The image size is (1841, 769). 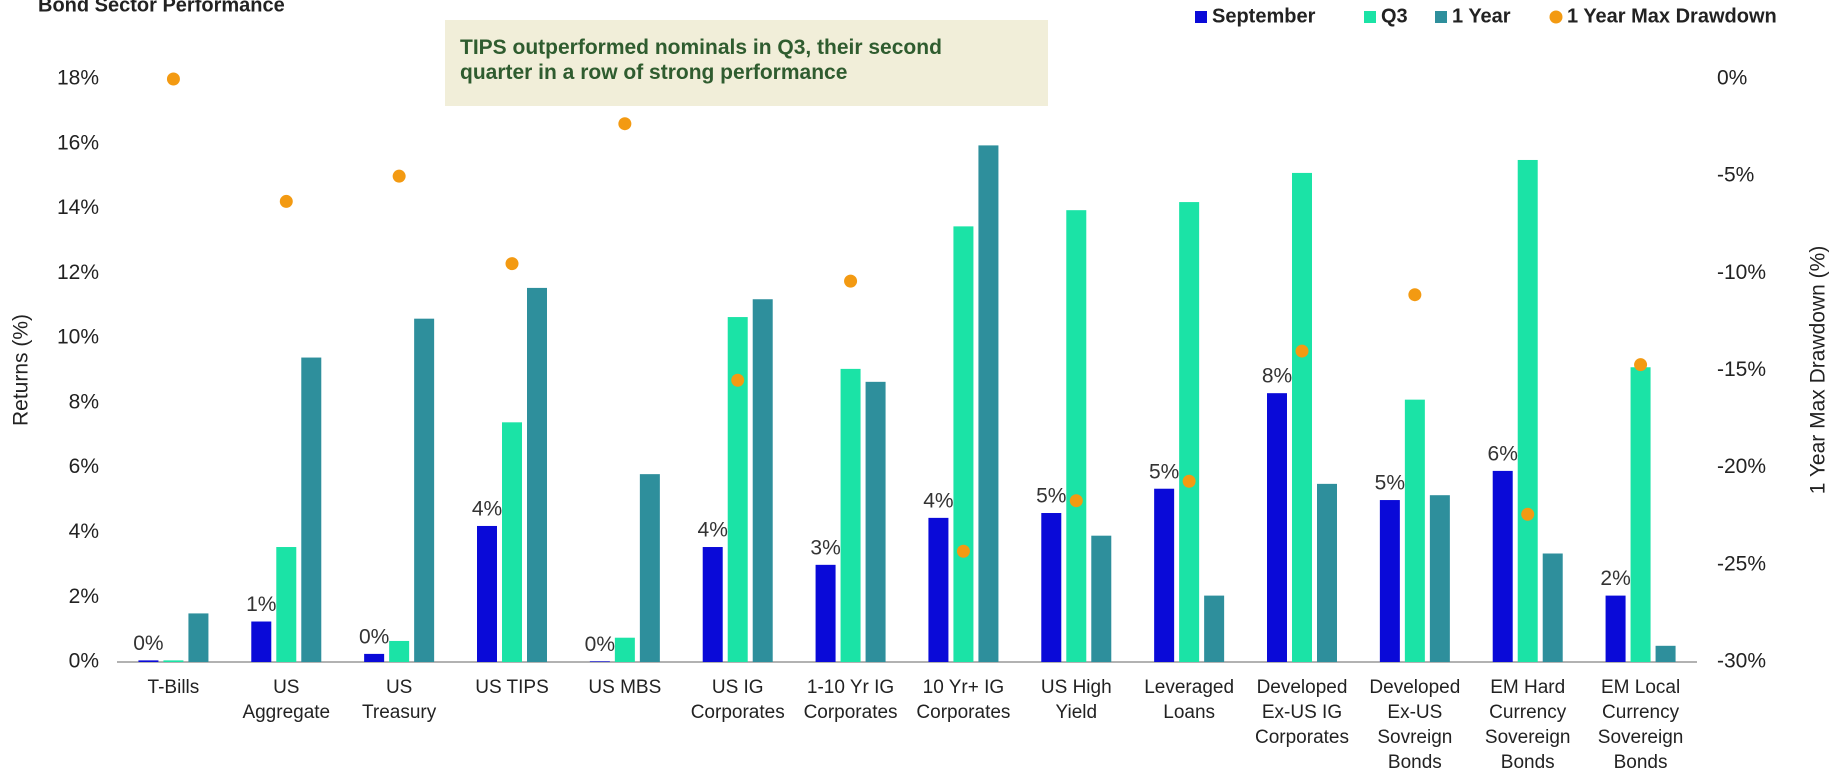 What do you see at coordinates (78, 207) in the screenshot?
I see `y-tick-label: 14%` at bounding box center [78, 207].